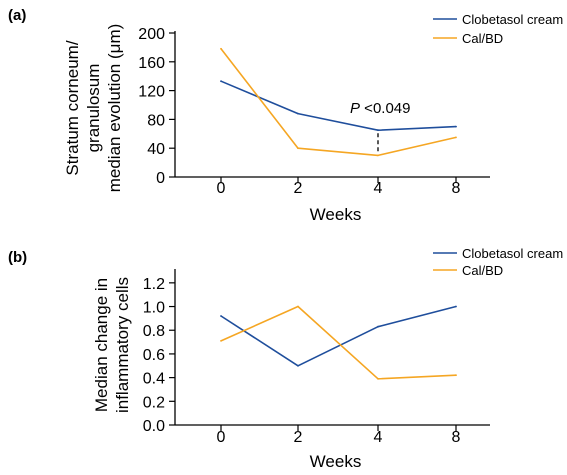  Describe the element at coordinates (17, 257) in the screenshot. I see `panel-label: (b)` at that location.